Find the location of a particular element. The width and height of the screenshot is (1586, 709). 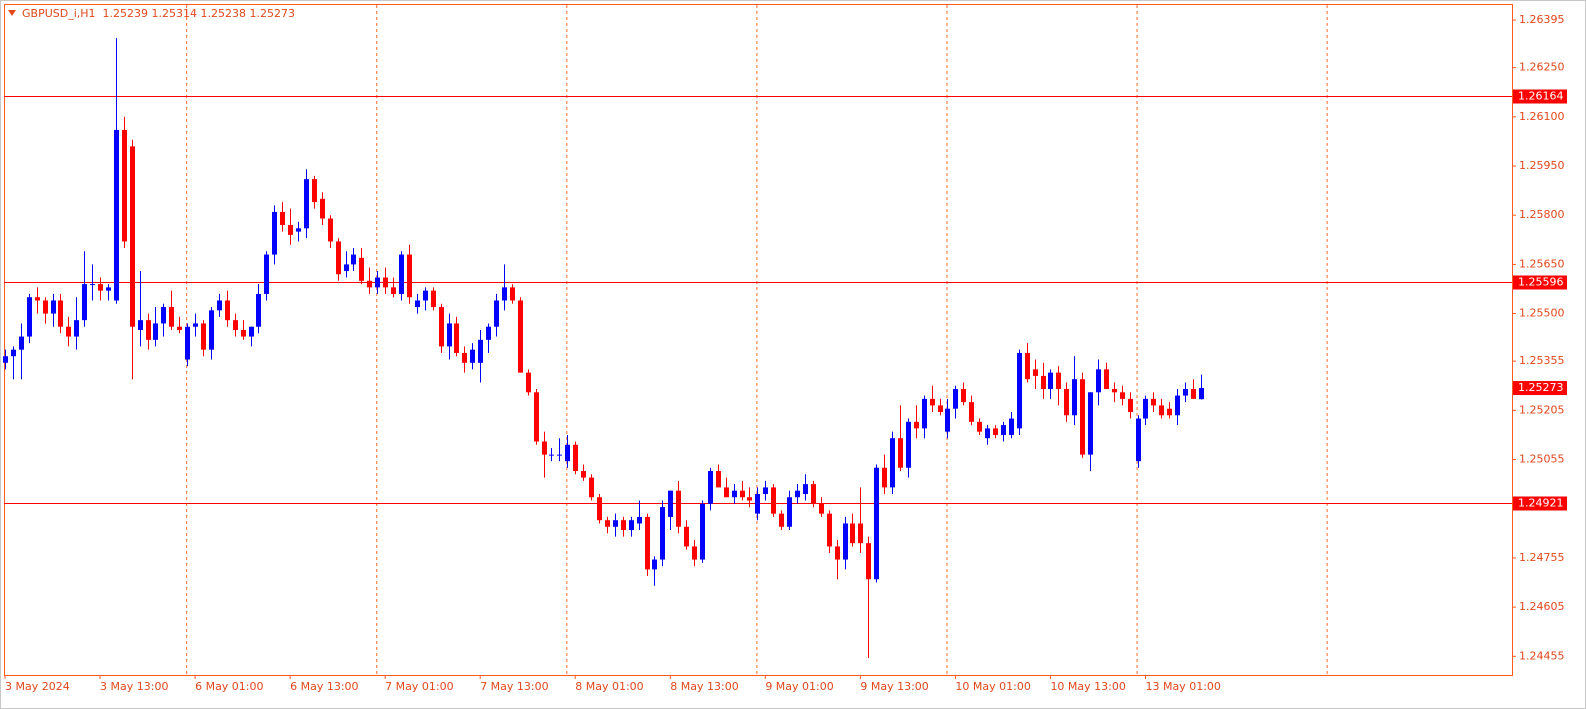

x-tick-label: 13 May 01:00 is located at coordinates (1182, 686).